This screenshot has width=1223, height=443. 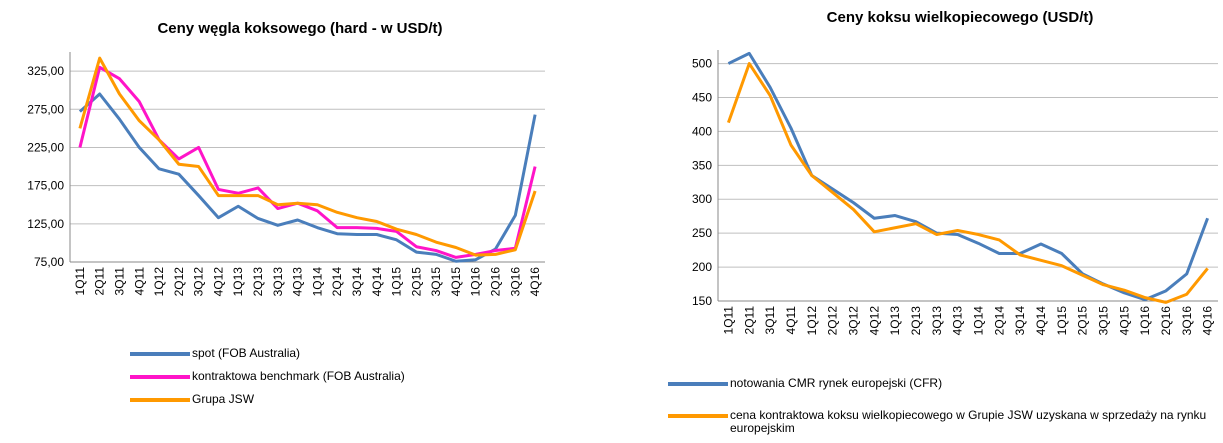 I want to click on y-tick-label: 150, so click(x=702, y=301).